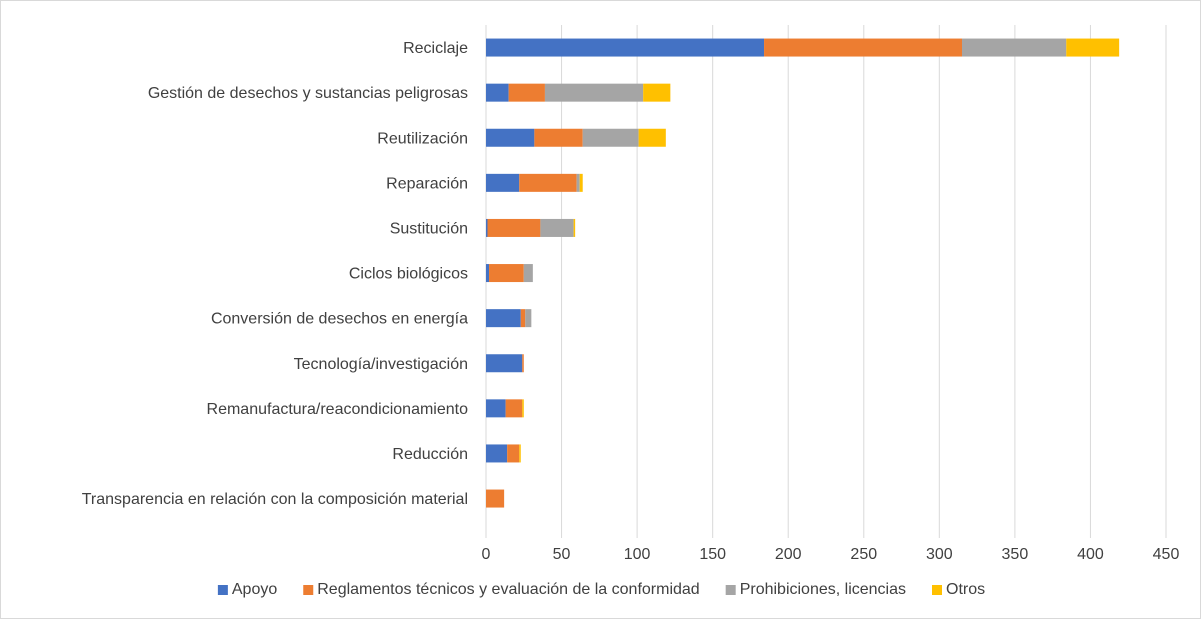  Describe the element at coordinates (863, 554) in the screenshot. I see `x-tick-label: 250` at that location.